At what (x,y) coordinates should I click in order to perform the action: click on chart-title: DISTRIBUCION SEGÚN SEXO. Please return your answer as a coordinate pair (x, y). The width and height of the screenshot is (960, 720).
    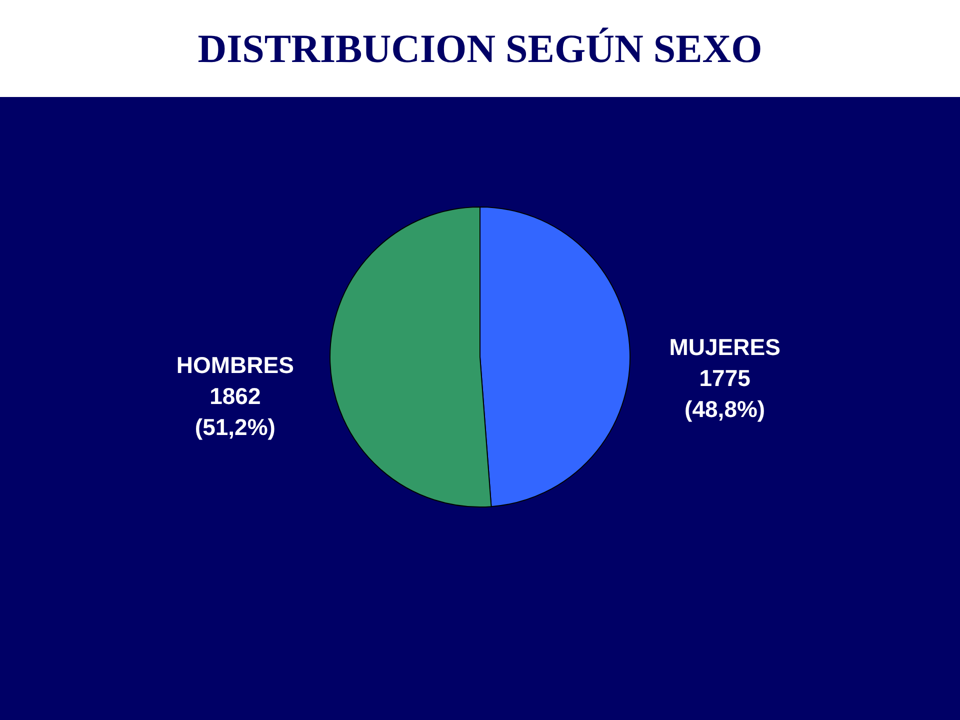
    Looking at the image, I should click on (480, 48).